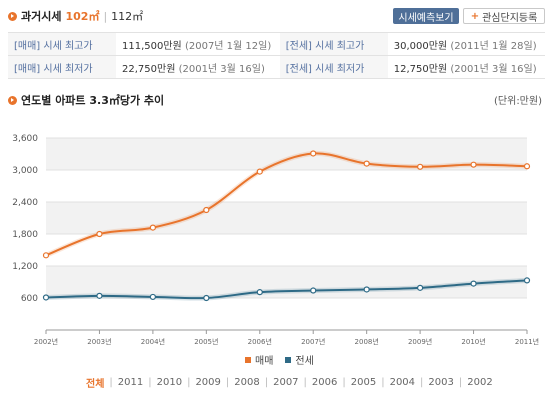 Image resolution: width=550 pixels, height=408 pixels. What do you see at coordinates (313, 341) in the screenshot?
I see `x-tick-label: 2007년` at bounding box center [313, 341].